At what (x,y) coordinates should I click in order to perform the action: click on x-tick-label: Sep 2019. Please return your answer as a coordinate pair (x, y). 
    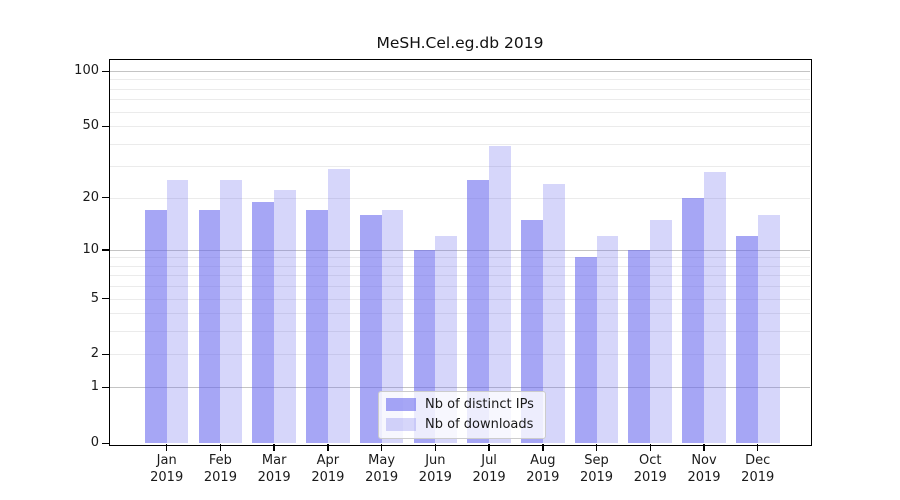
    Looking at the image, I should click on (596, 469).